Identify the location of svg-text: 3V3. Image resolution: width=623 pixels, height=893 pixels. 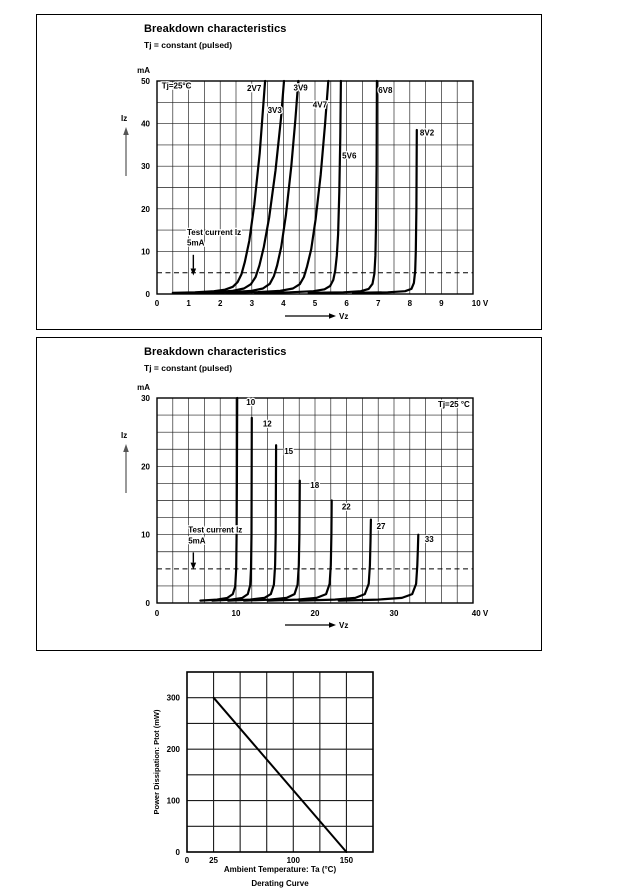
(275, 110).